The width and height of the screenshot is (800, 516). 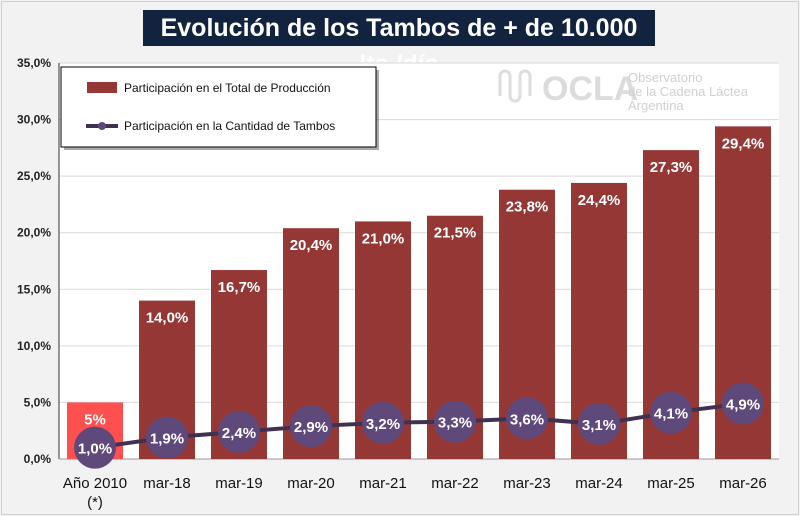 I want to click on legend-swatch-bar, so click(x=102, y=87).